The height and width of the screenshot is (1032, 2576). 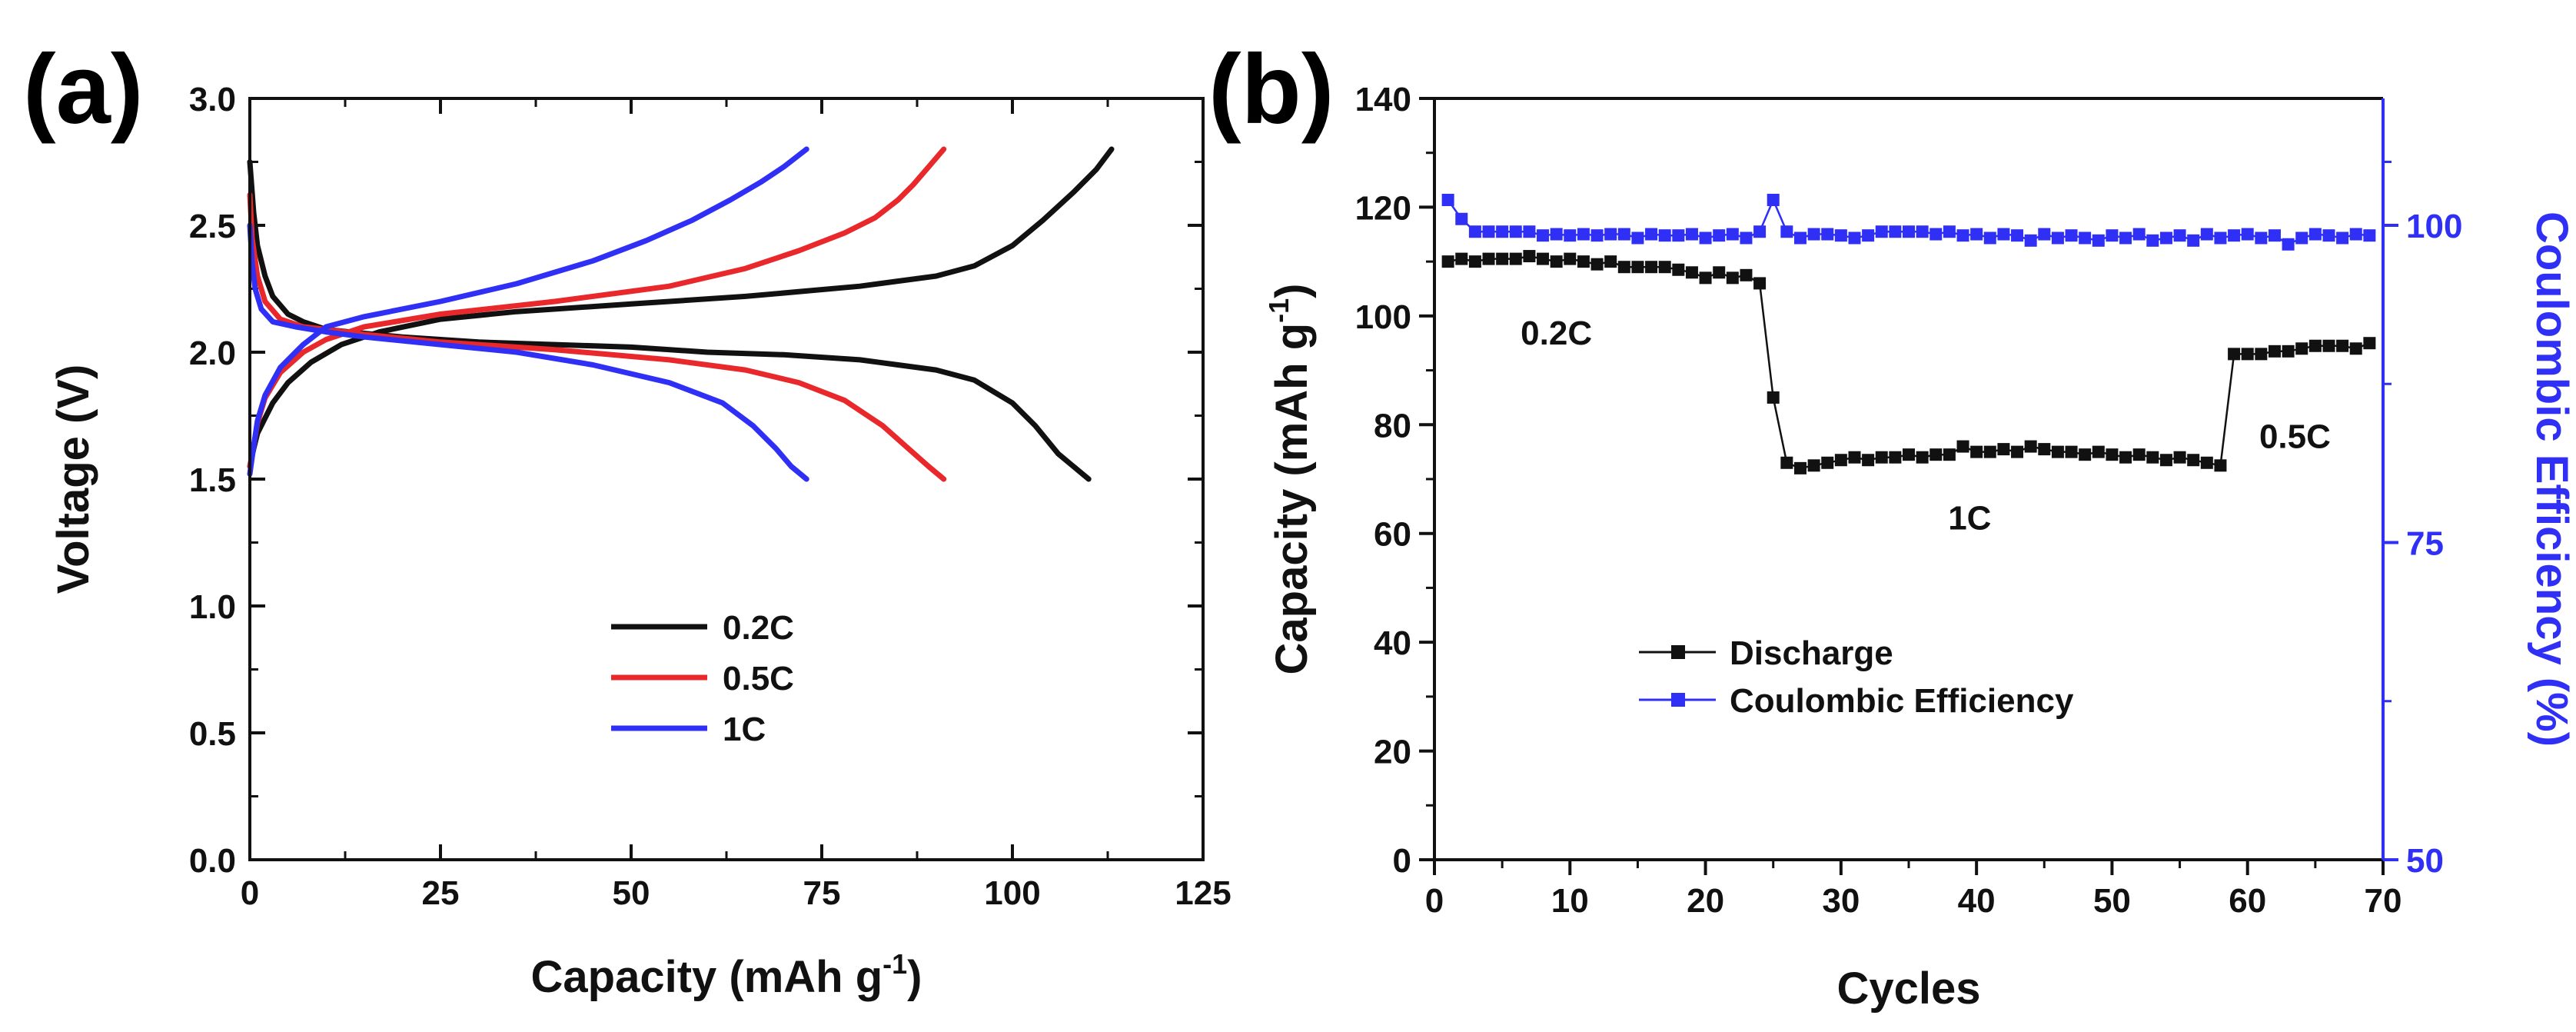 I want to click on panel-b-y-axis-title: Capacity (mAh g-1), so click(x=1290, y=479).